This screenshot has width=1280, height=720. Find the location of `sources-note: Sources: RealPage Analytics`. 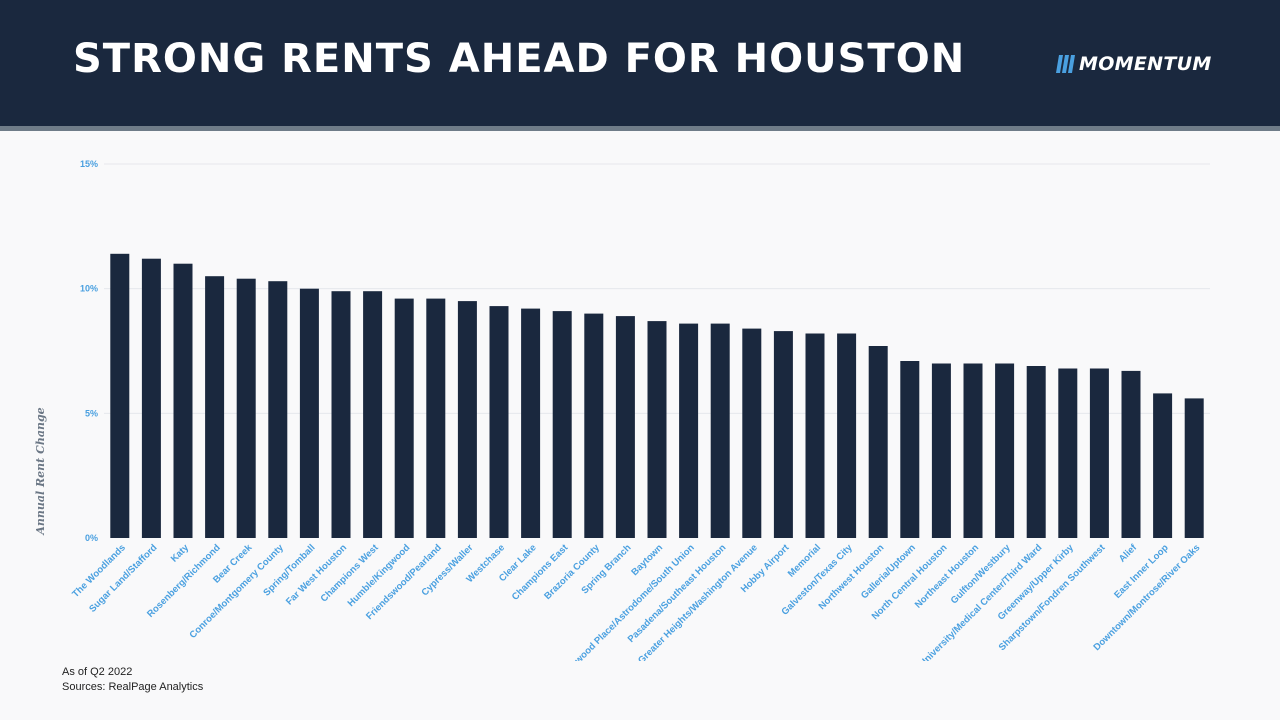

sources-note: Sources: RealPage Analytics is located at coordinates (133, 687).